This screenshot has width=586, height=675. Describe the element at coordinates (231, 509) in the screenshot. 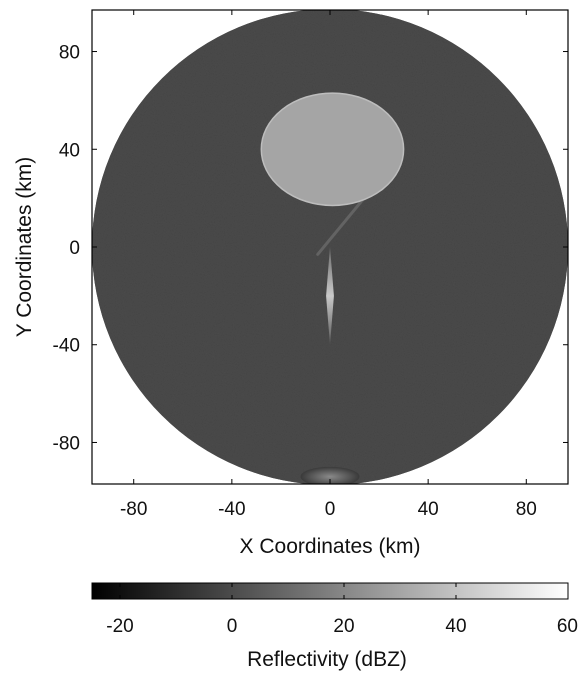

I see `x-tick-label: -40` at that location.